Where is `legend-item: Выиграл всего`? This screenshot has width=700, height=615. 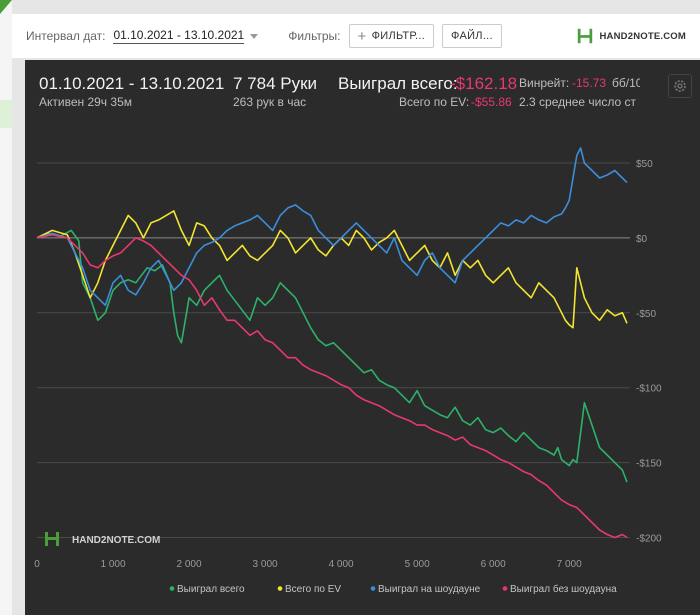
legend-item: Выиграл всего is located at coordinates (211, 589).